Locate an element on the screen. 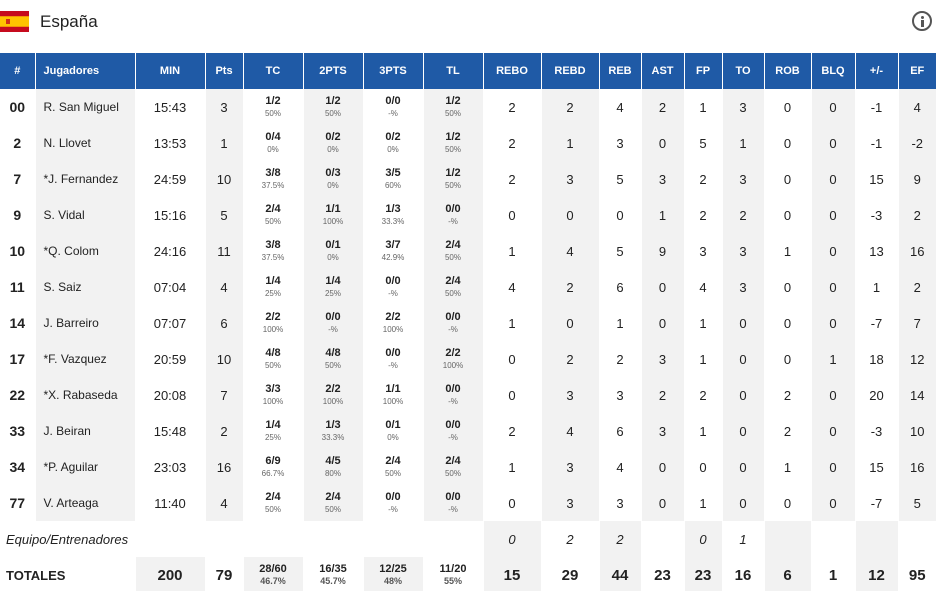 This screenshot has width=936, height=591. player-name: J. Barreiro is located at coordinates (85, 323).